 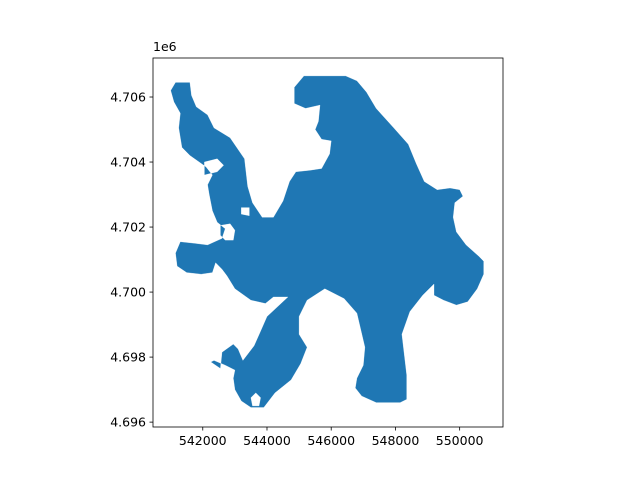 What do you see at coordinates (267, 440) in the screenshot?
I see `x-tick-label: 544000` at bounding box center [267, 440].